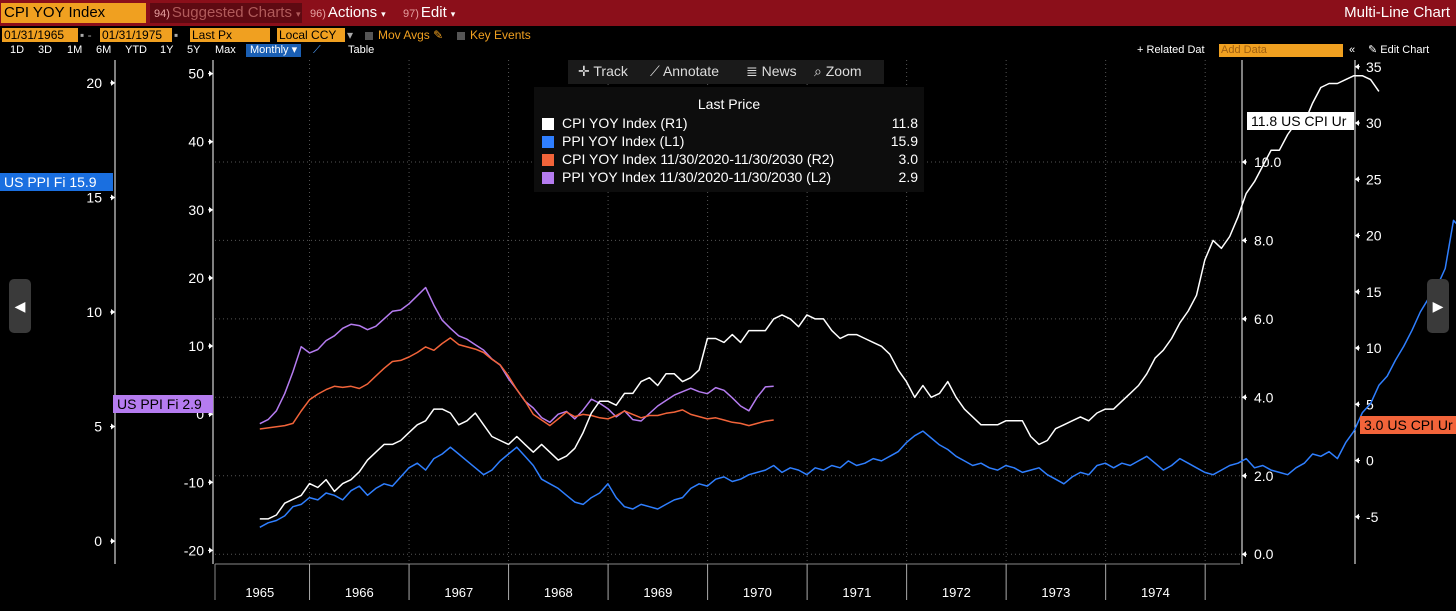 The height and width of the screenshot is (611, 1456). What do you see at coordinates (317, 50) in the screenshot?
I see `chart-style-icon: ⟋` at bounding box center [317, 50].